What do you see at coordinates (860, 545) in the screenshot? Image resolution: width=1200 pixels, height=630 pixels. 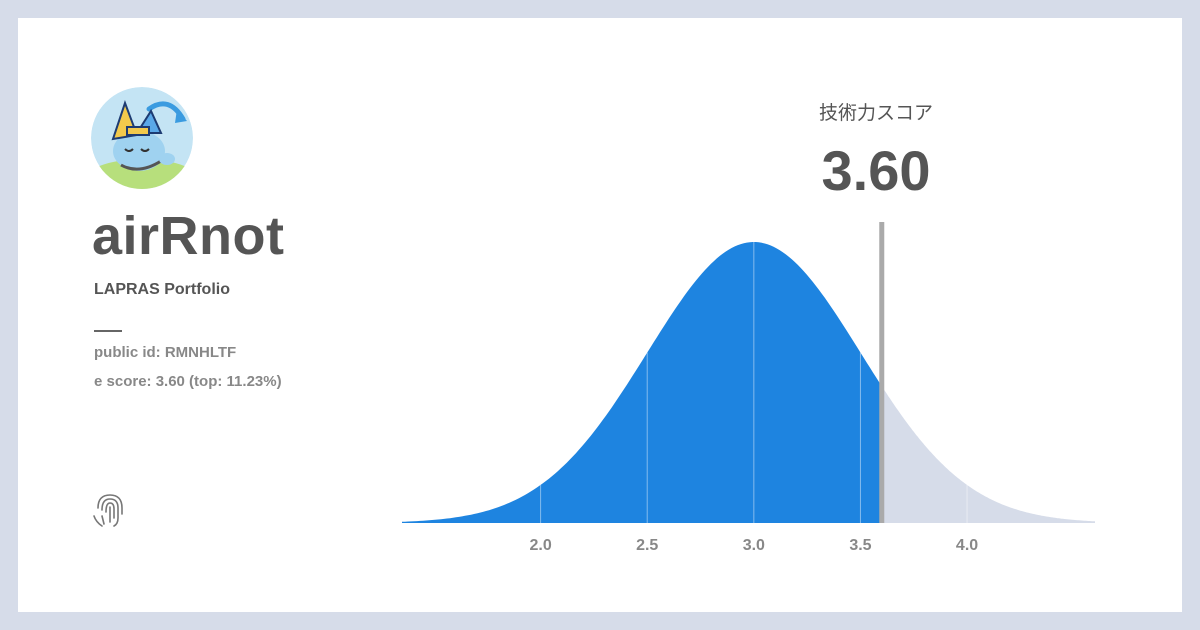 I see `x-tick-label-3.5: 3.5` at bounding box center [860, 545].